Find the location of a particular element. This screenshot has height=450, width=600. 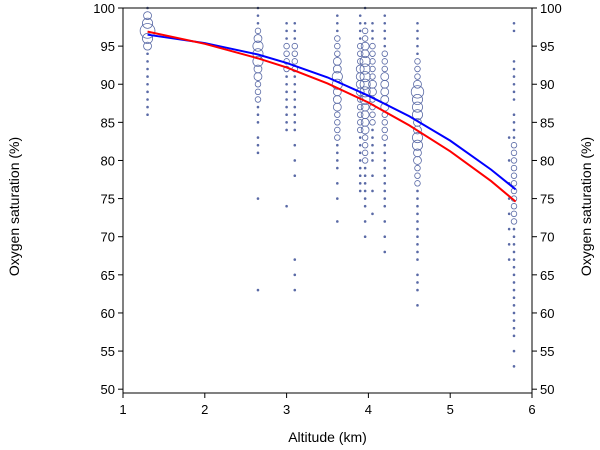

y-tick-label-right: 85 is located at coordinates (547, 122).